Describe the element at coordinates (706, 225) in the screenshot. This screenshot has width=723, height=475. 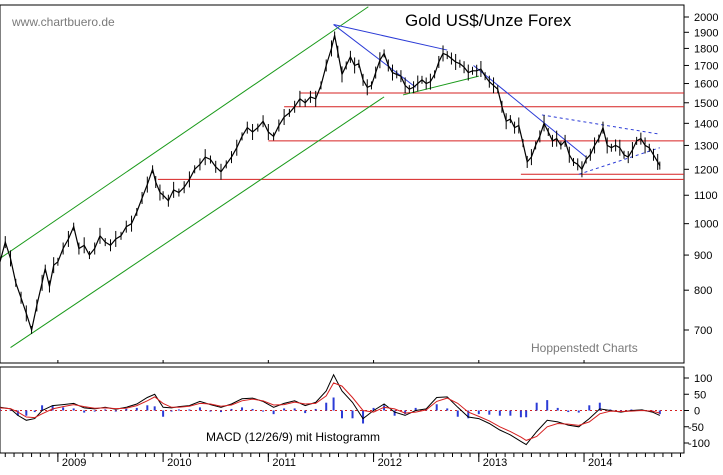
I see `y-tick-label-1000: 1000` at that location.